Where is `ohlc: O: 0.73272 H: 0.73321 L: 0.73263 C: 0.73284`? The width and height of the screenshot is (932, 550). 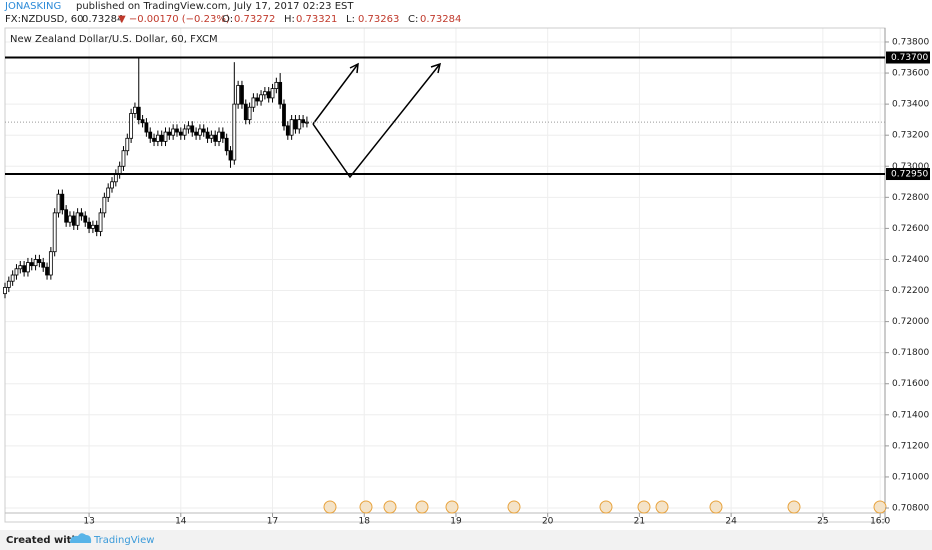
ohlc: O: 0.73272 H: 0.73321 L: 0.73263 C: 0.73284 is located at coordinates (341, 19).